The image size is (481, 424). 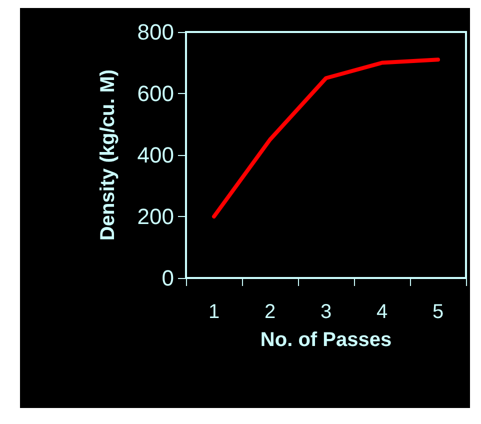 What do you see at coordinates (382, 312) in the screenshot?
I see `x-tick-label: 4` at bounding box center [382, 312].